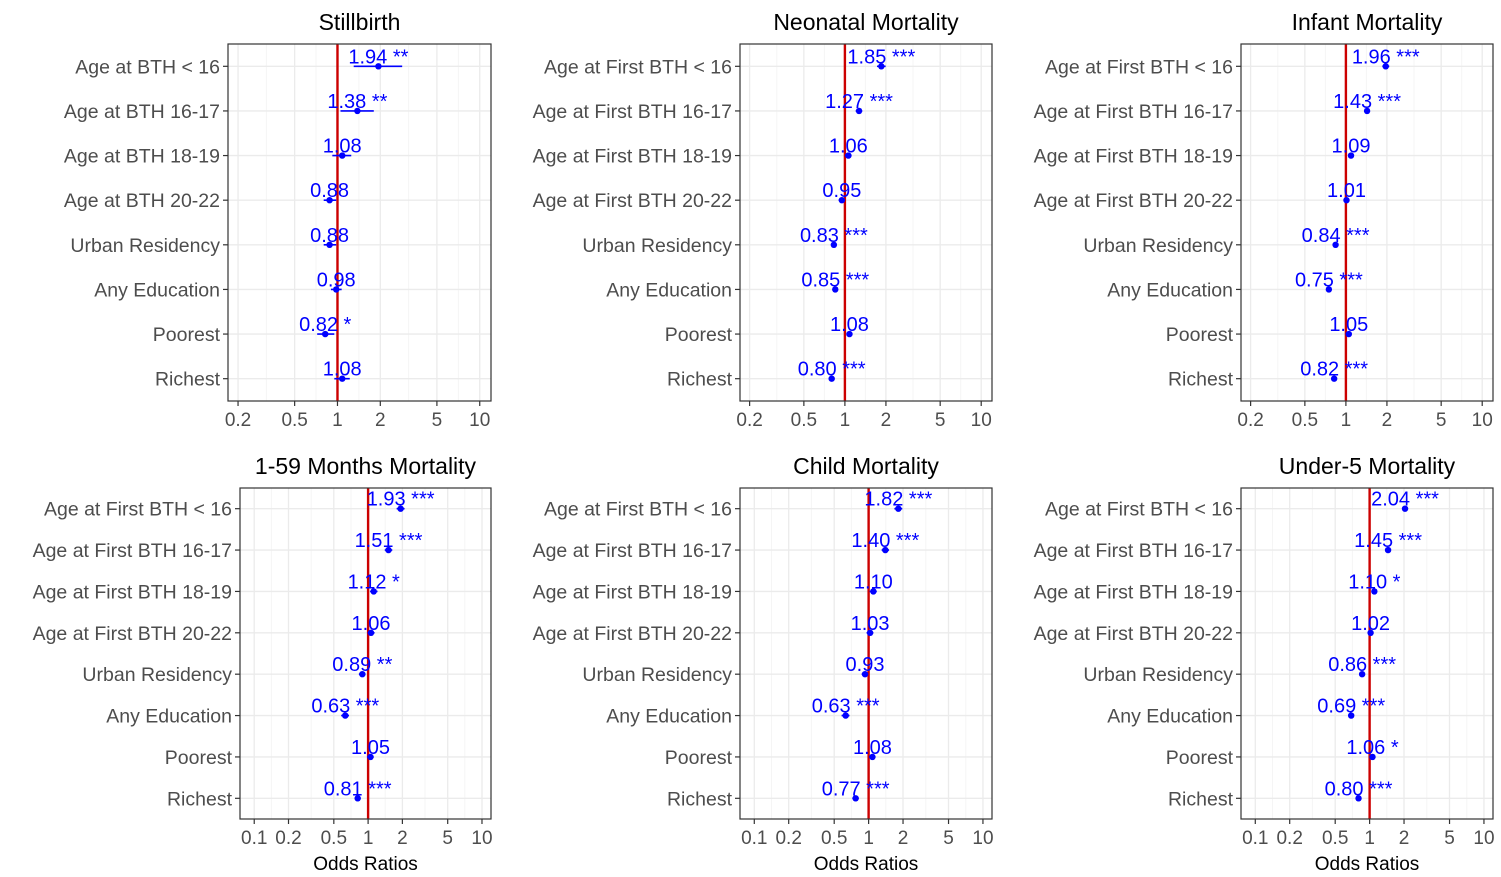 The height and width of the screenshot is (877, 1501). Describe the element at coordinates (1250, 420) in the screenshot. I see `x-tick-label: 0.2` at that location.